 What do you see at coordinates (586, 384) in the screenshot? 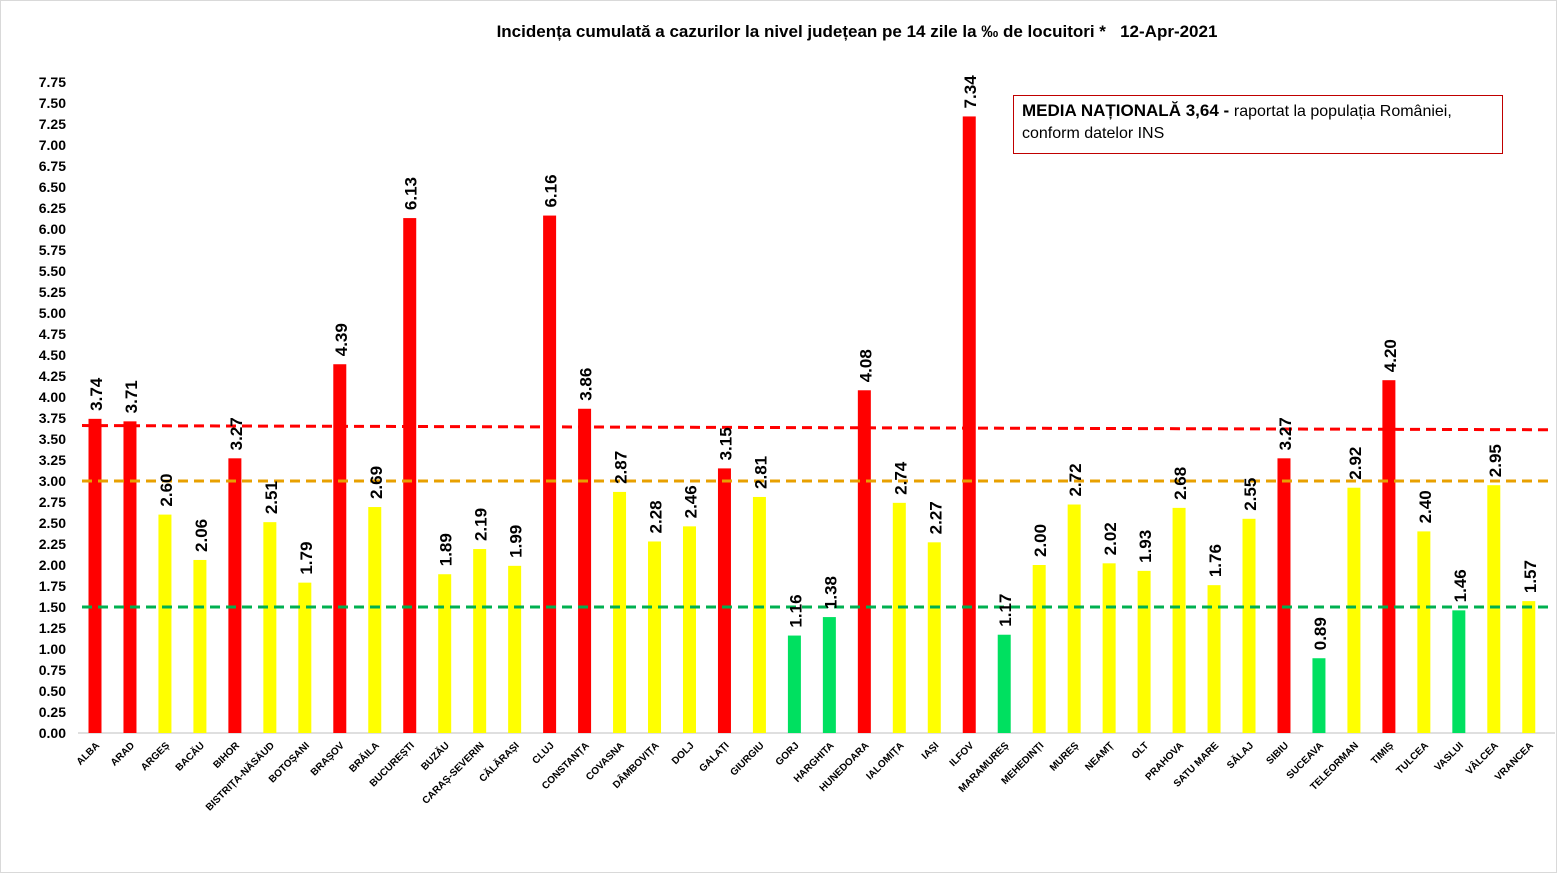
I see `value-label-constanța: 3.86` at bounding box center [586, 384].